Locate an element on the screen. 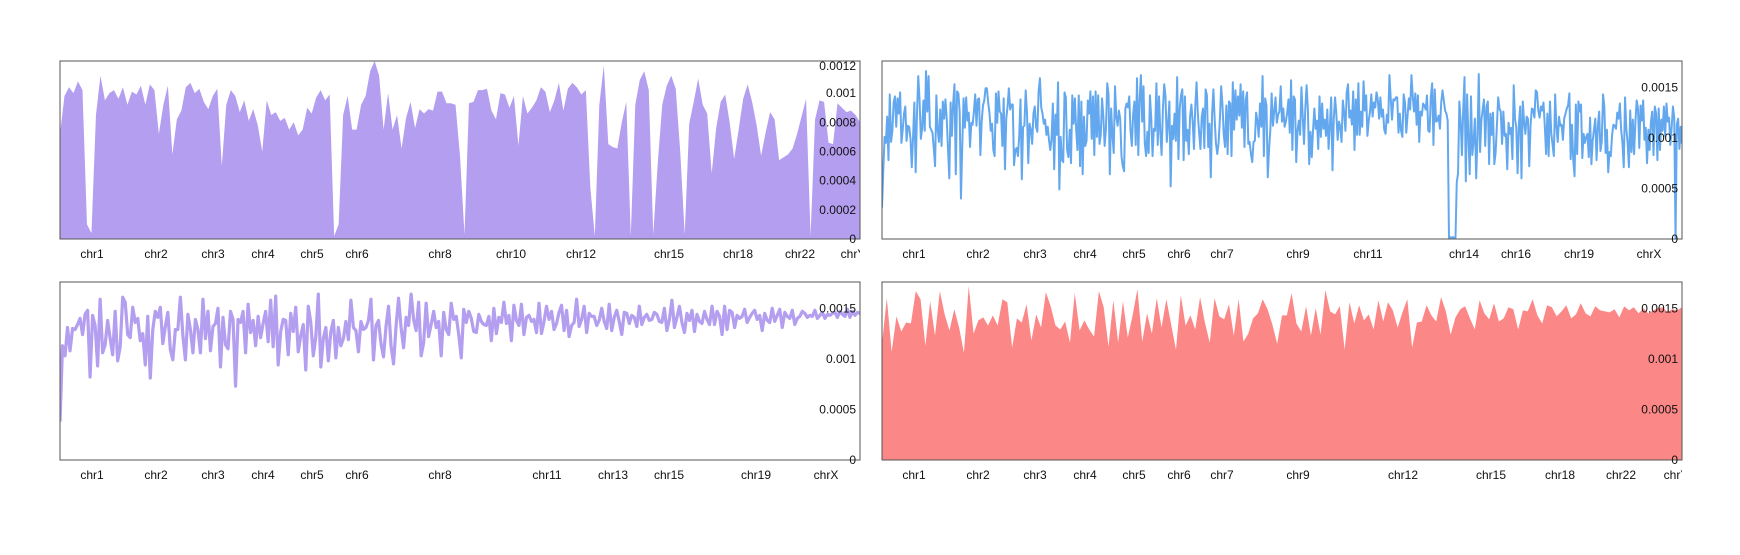 Image resolution: width=1740 pixels, height=555 pixels. y-tick-label: 0.0002 is located at coordinates (837, 210).